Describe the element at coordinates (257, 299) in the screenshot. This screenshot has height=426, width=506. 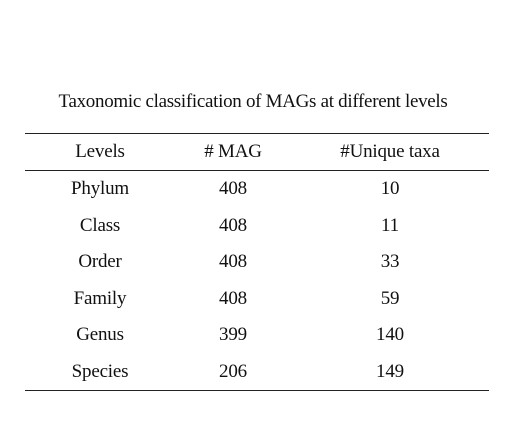
I see `table-row: Family 408 59` at that location.